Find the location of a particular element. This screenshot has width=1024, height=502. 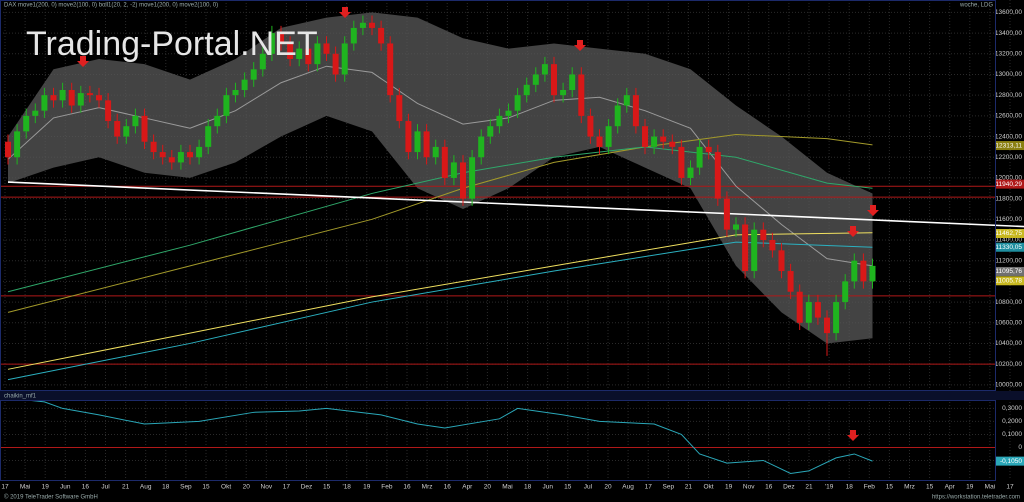

price-label: 11940,29 is located at coordinates (1008, 184).